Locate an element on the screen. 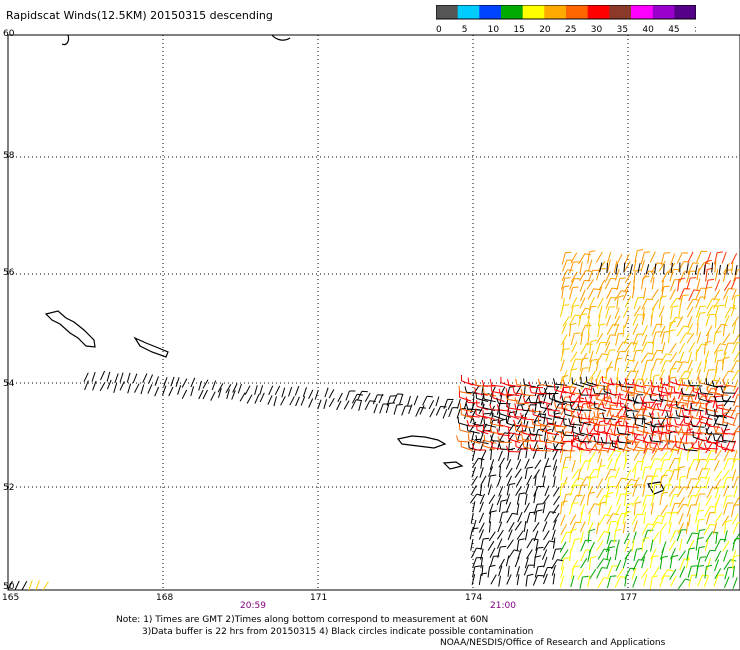 This screenshot has height=650, width=740. lon-label: 177 is located at coordinates (628, 598).